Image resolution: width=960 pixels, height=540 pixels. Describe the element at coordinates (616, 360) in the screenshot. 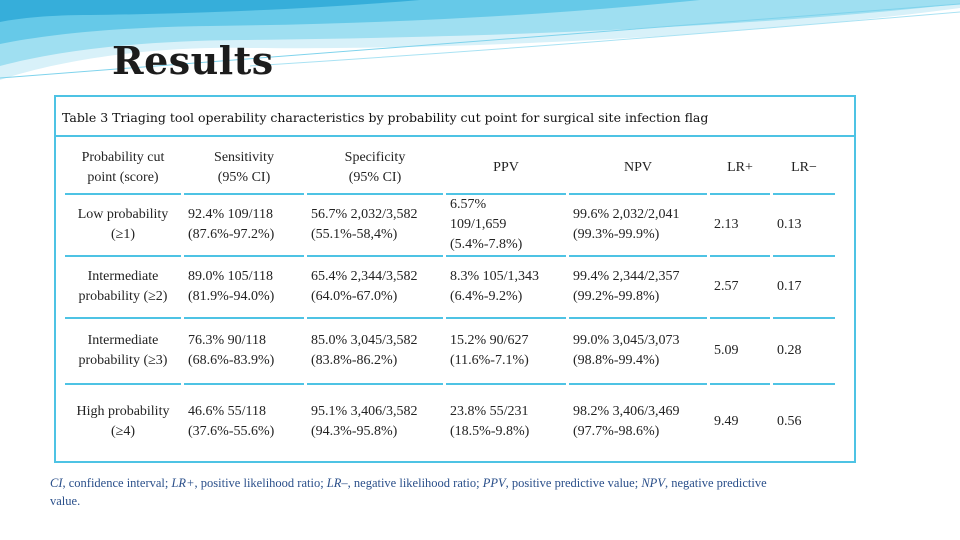

I see `cell-line: (98.8%-99.4%)` at that location.